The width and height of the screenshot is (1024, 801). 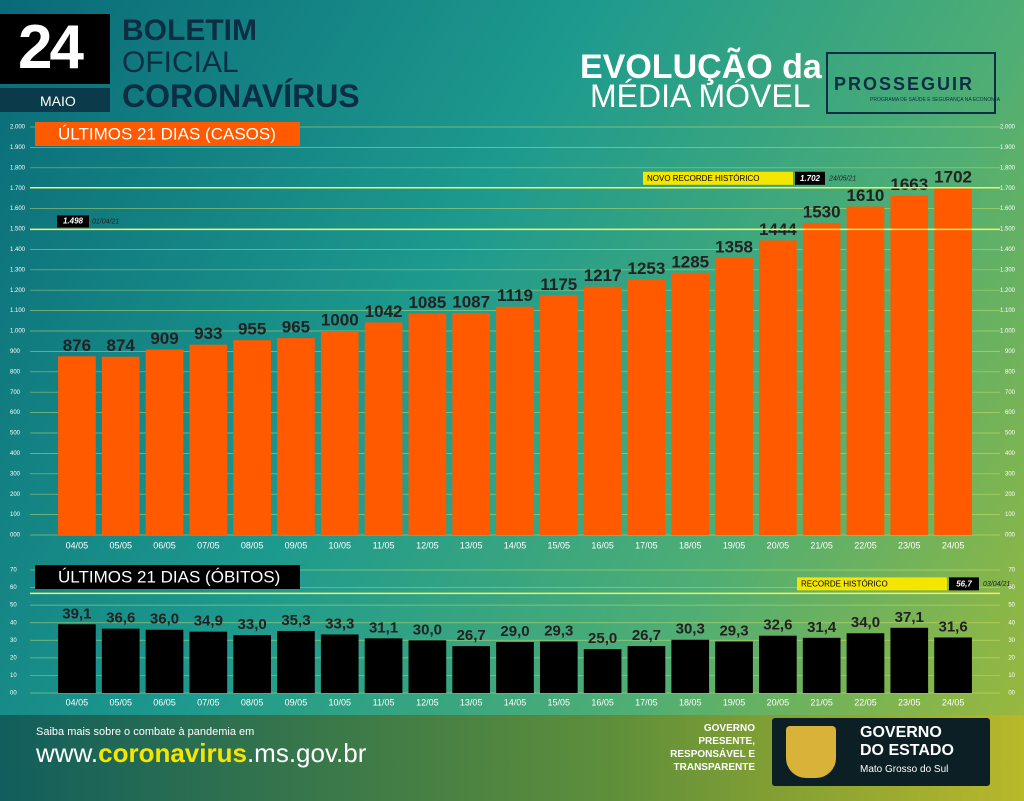 What do you see at coordinates (690, 629) in the screenshot?
I see `value-label: 30,3` at bounding box center [690, 629].